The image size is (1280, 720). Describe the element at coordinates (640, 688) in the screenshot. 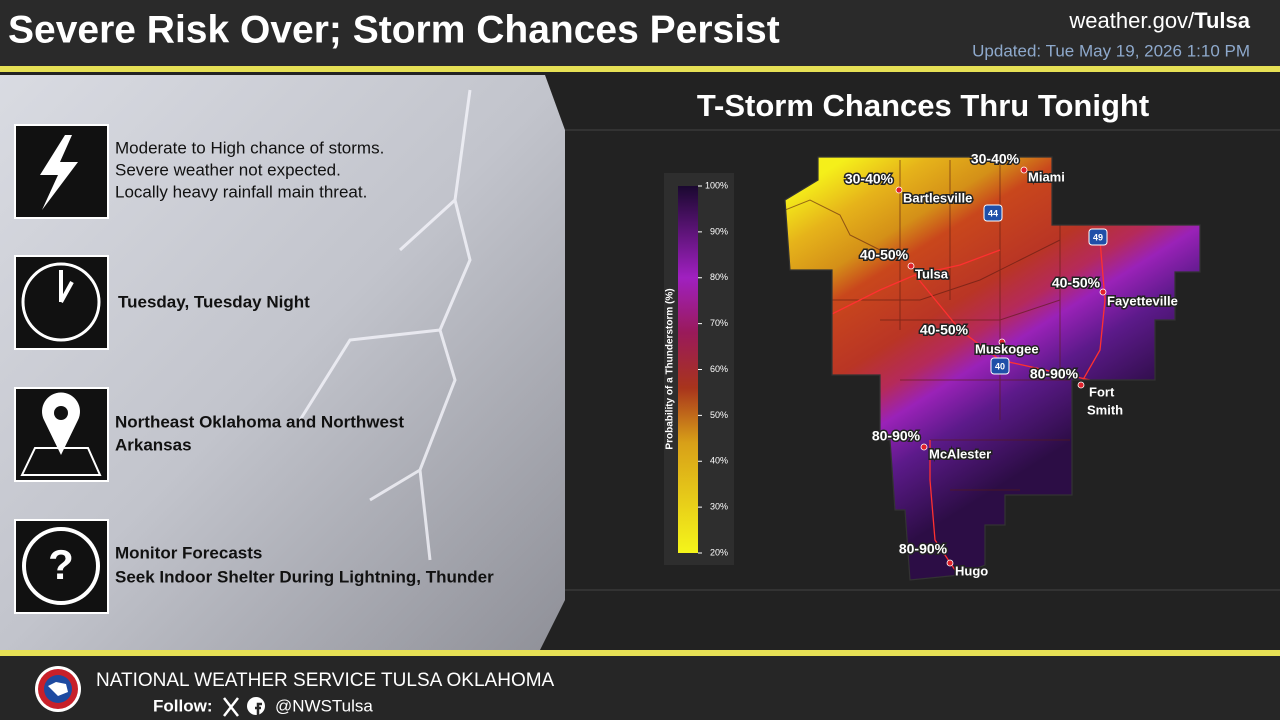

I see `footer-bar` at that location.